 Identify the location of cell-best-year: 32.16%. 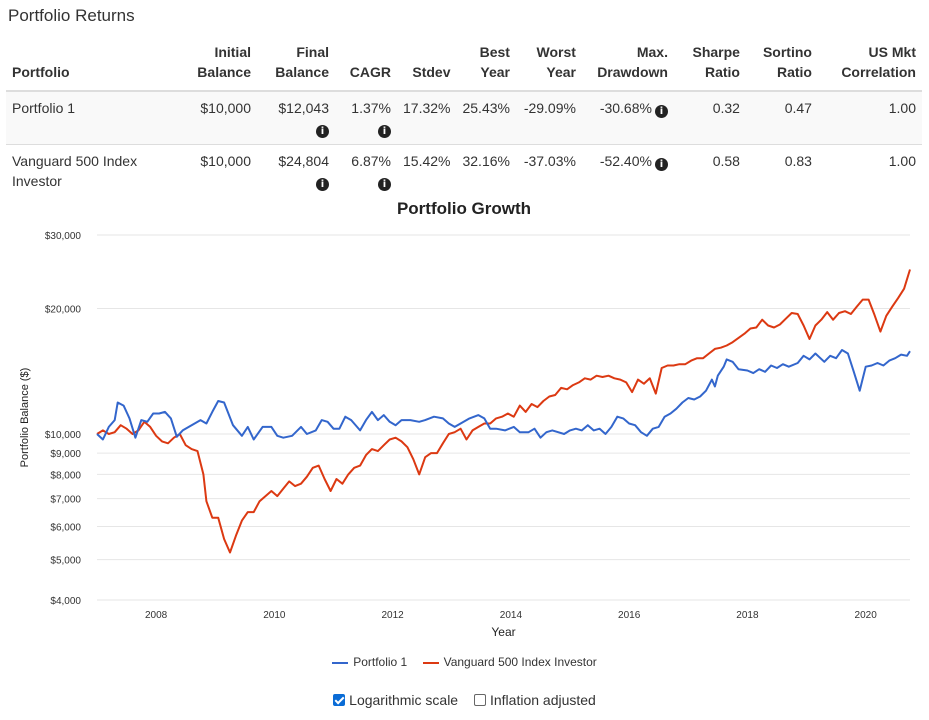
(486, 161).